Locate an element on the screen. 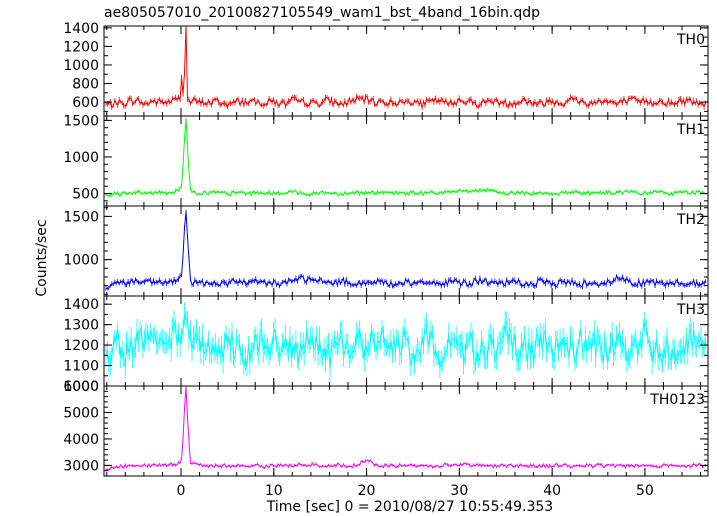 This screenshot has height=516, width=717. x-tick-label: 30 is located at coordinates (459, 491).